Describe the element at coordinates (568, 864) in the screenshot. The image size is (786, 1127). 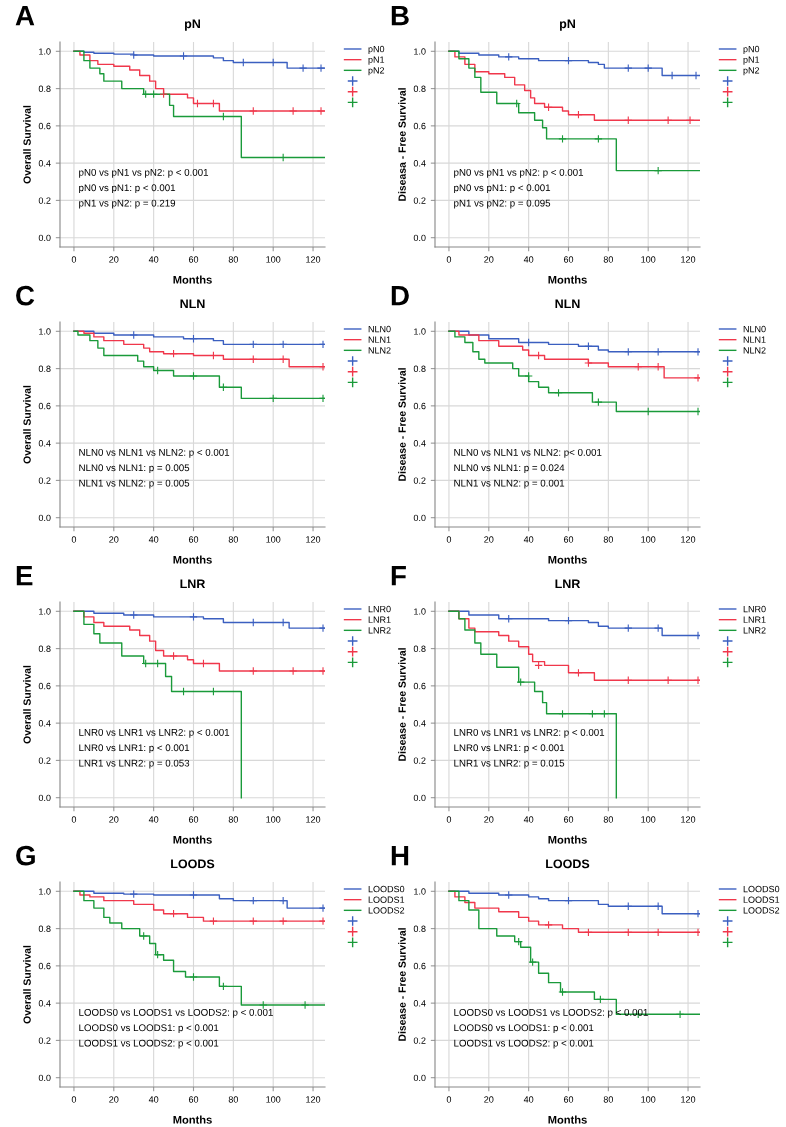
I see `chart-title: LOODS` at that location.